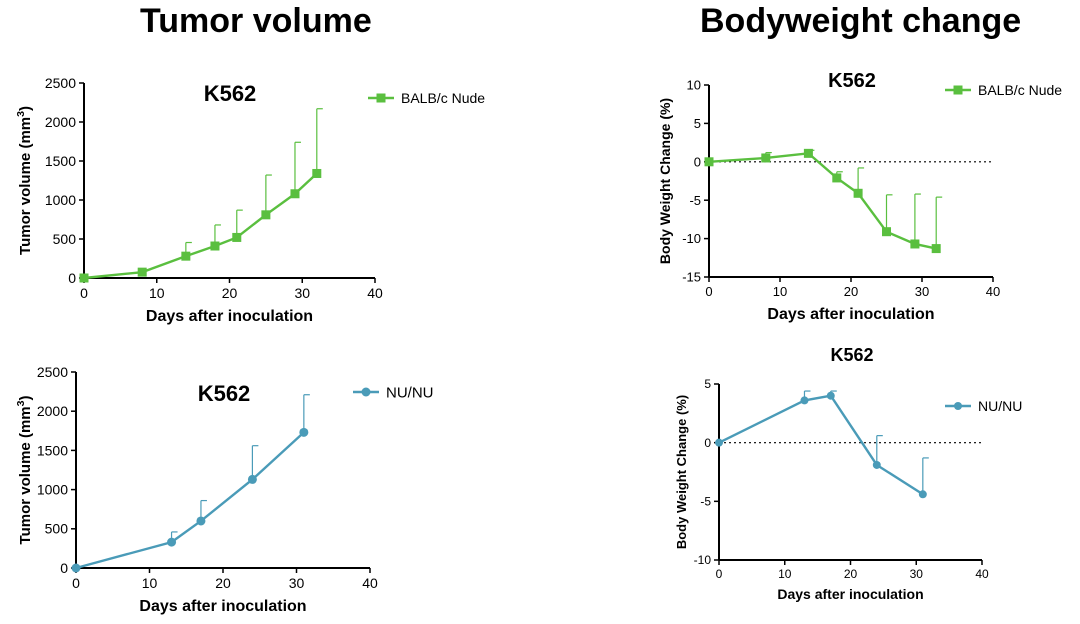  What do you see at coordinates (861, 21) in the screenshot?
I see `bodyweight-change-section-title: Bodyweight change` at bounding box center [861, 21].